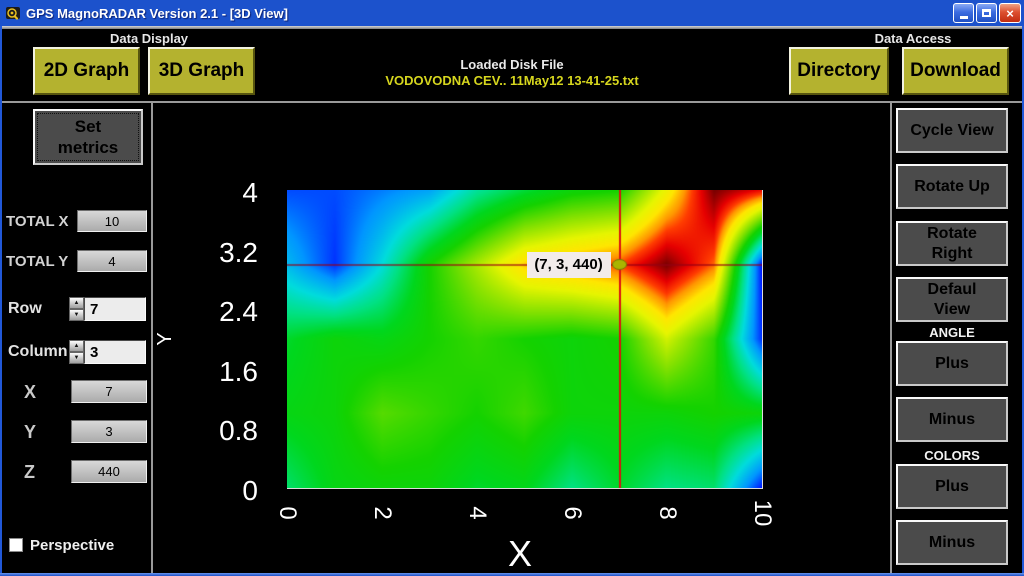  What do you see at coordinates (238, 371) in the screenshot?
I see `y-tick-label: 1.6` at bounding box center [238, 371].